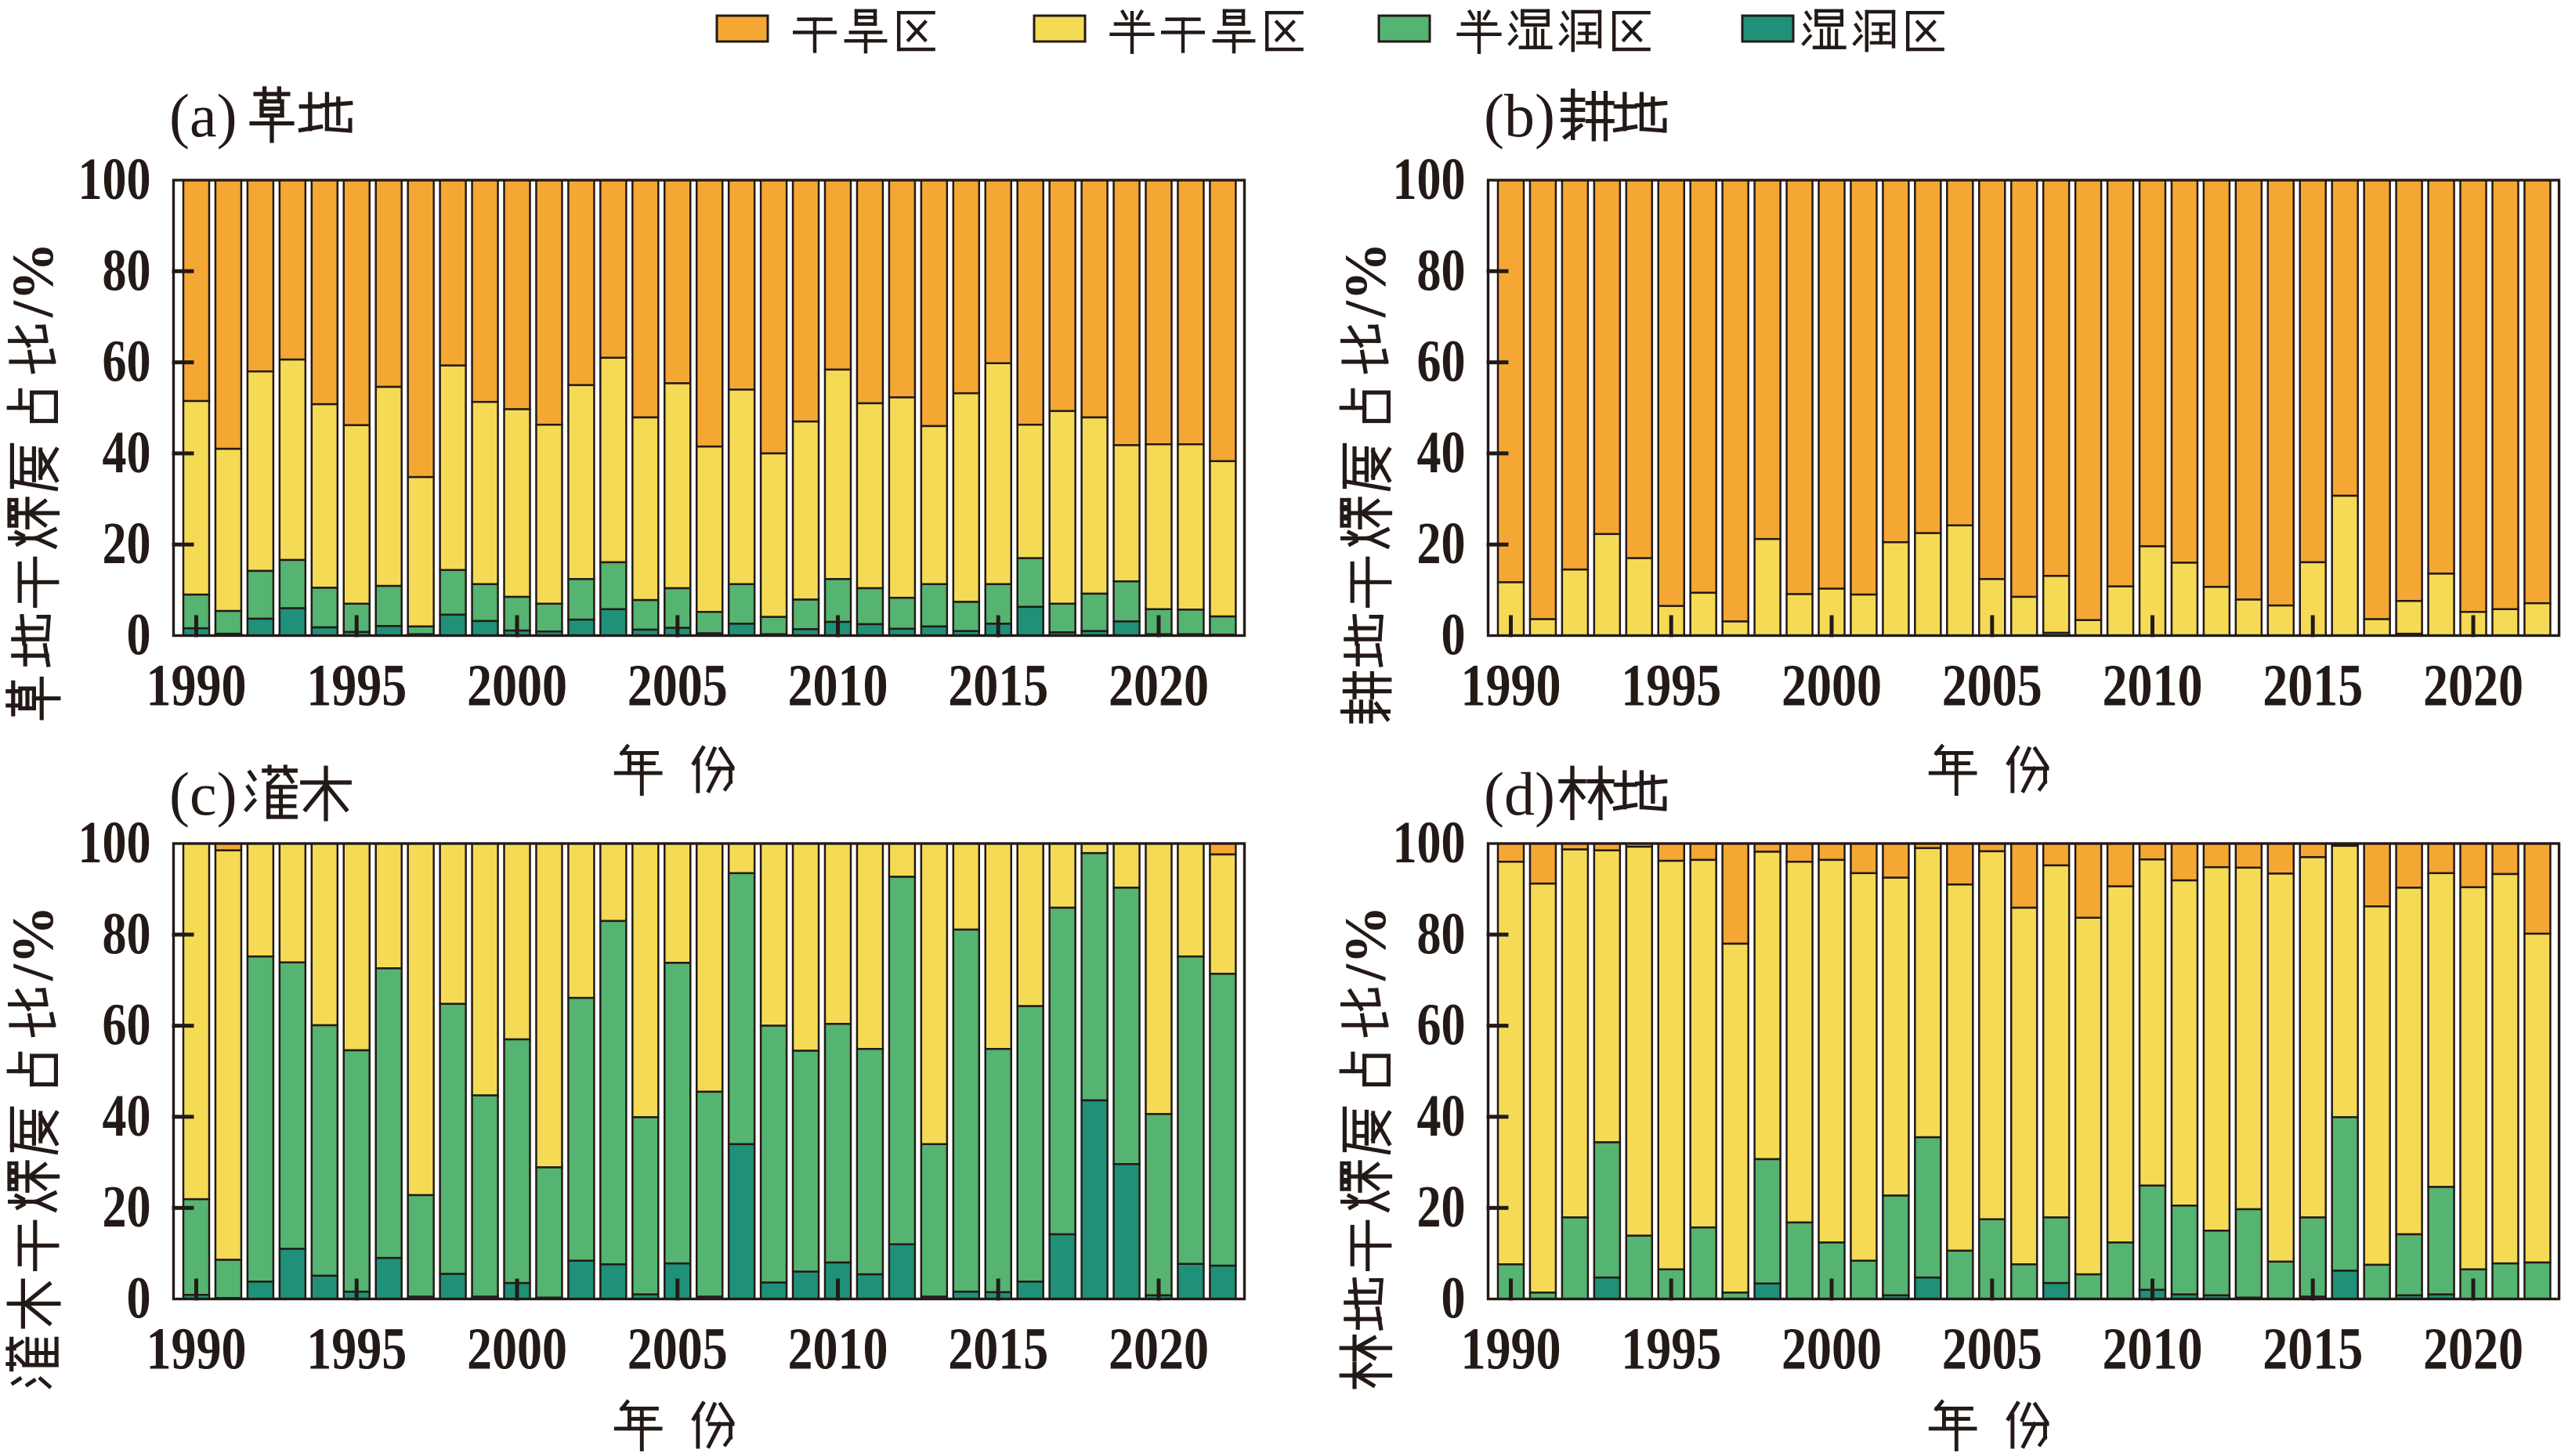 Image resolution: width=2561 pixels, height=1456 pixels. Describe the element at coordinates (1520, 794) in the screenshot. I see `svg-text: (d)` at that location.